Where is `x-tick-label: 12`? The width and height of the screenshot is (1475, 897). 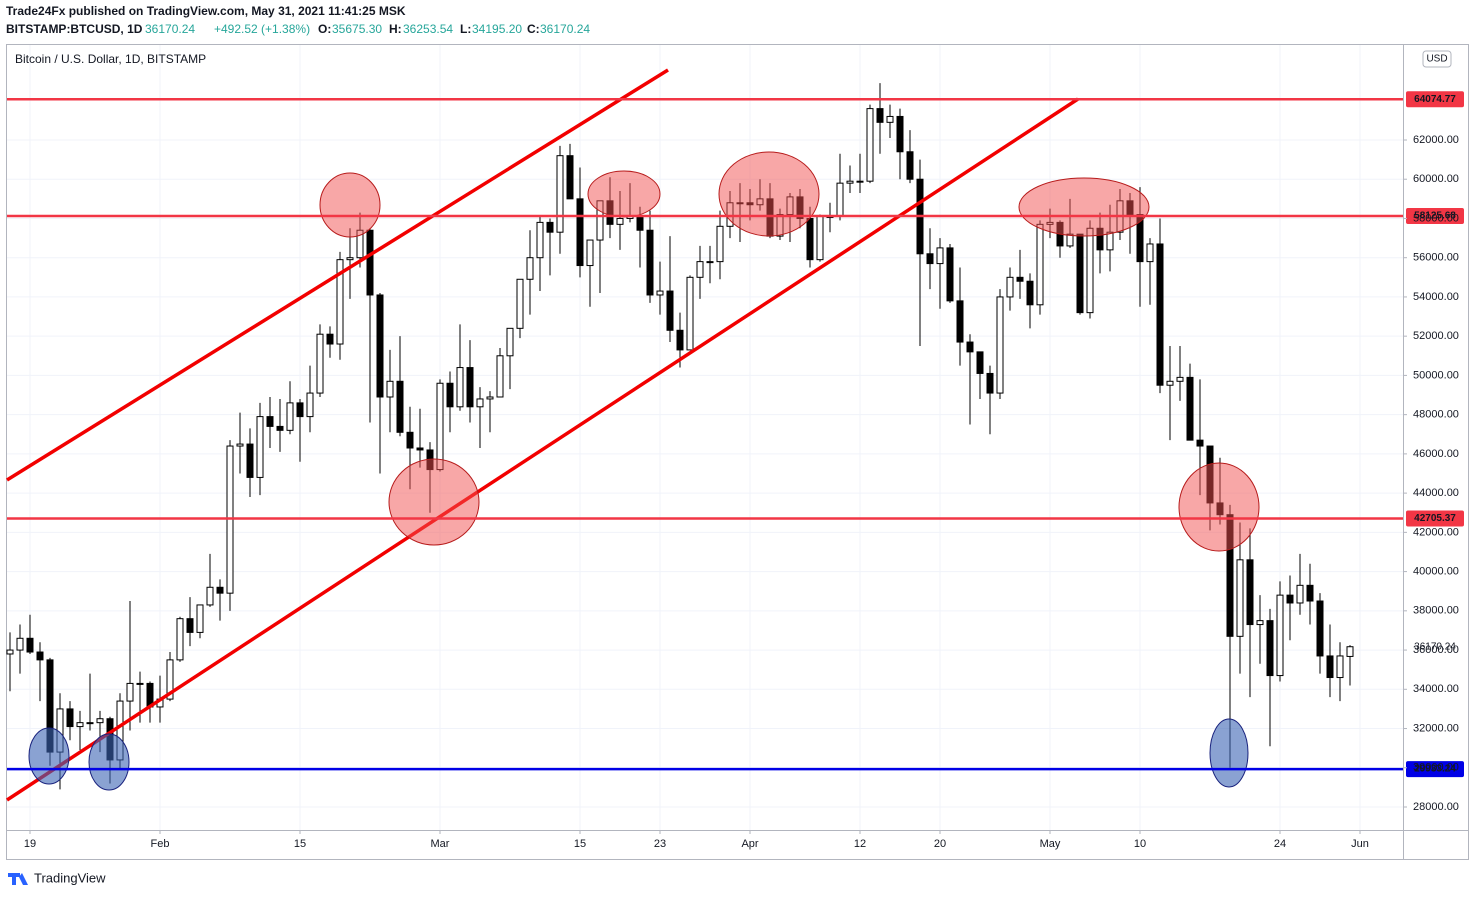
x-tick-label: 12 is located at coordinates (860, 844).